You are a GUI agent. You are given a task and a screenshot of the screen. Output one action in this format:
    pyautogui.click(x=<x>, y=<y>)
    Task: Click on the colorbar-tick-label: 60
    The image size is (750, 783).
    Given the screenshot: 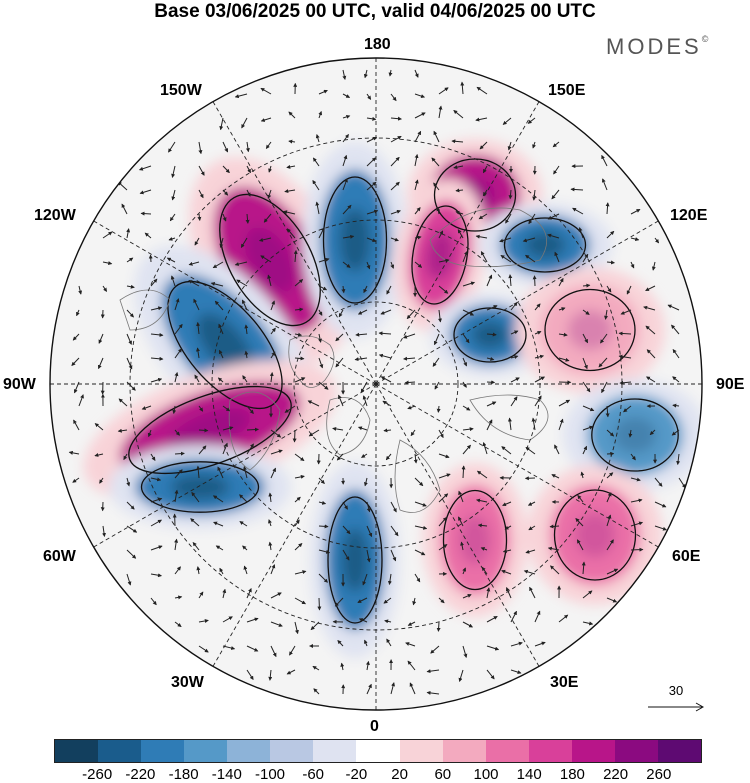 What is the action you would take?
    pyautogui.click(x=443, y=774)
    